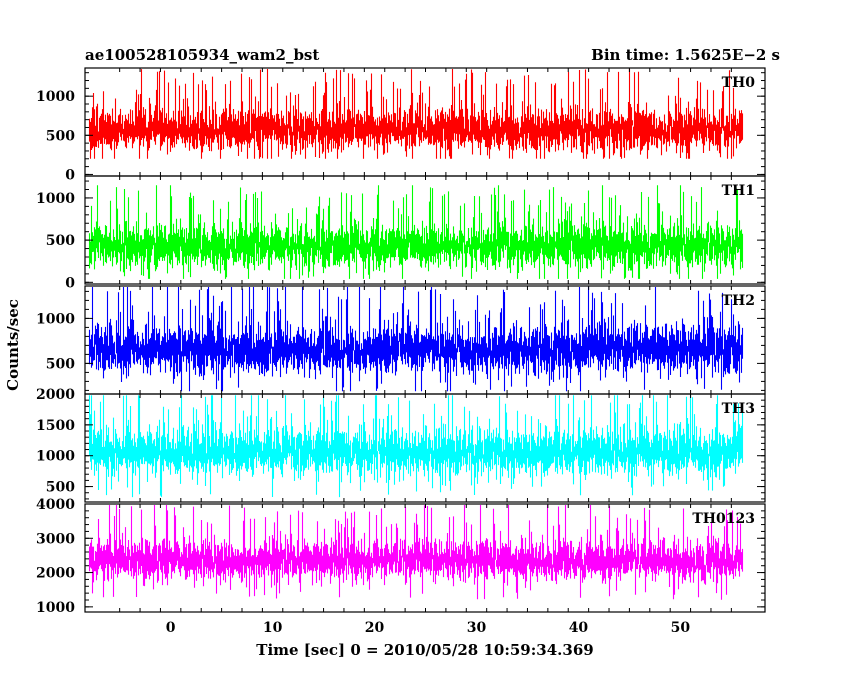 The width and height of the screenshot is (850, 684). Describe the element at coordinates (171, 628) in the screenshot. I see `x-tick-label: 0` at that location.